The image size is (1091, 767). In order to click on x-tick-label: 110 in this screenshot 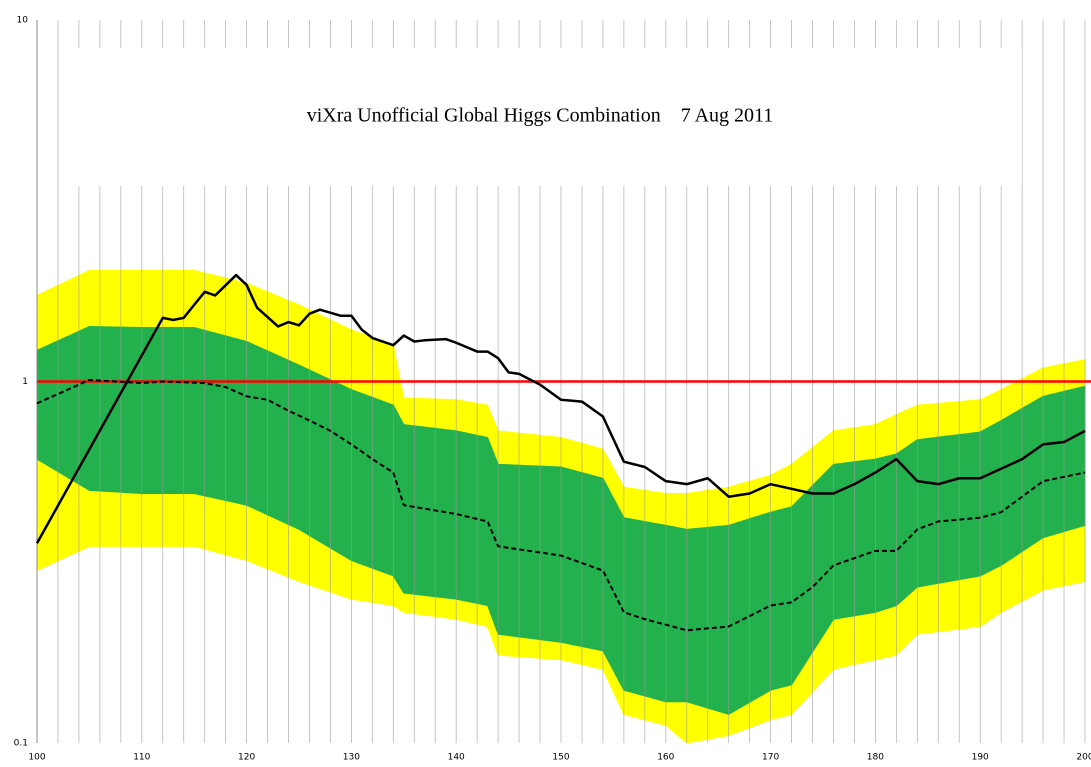, I will do `click(141, 758)`.